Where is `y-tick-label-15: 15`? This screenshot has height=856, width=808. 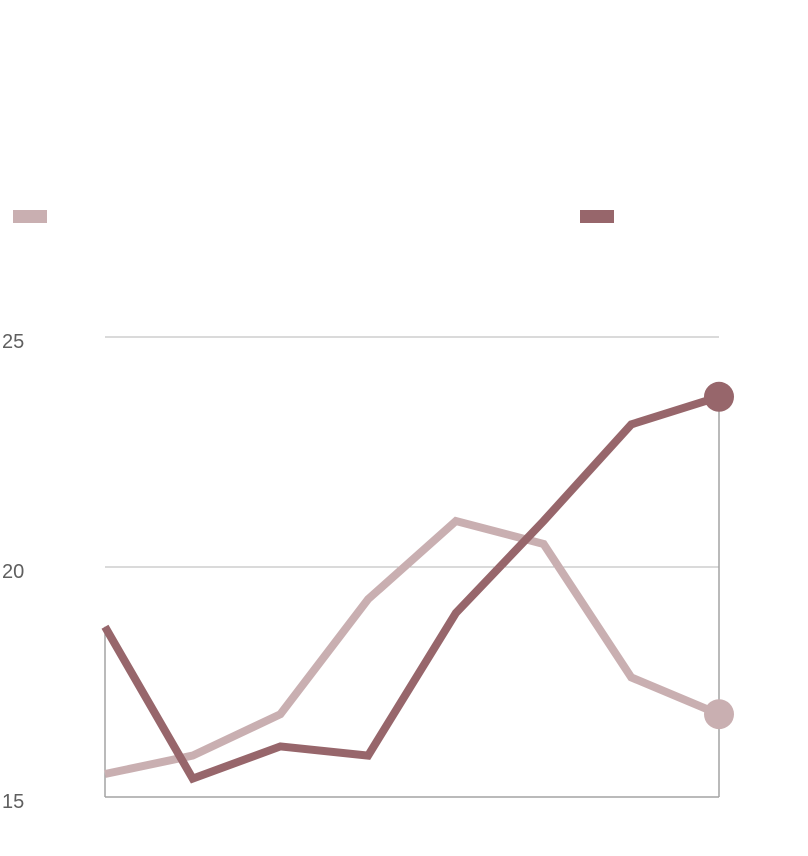
y-tick-label-15: 15 is located at coordinates (13, 802).